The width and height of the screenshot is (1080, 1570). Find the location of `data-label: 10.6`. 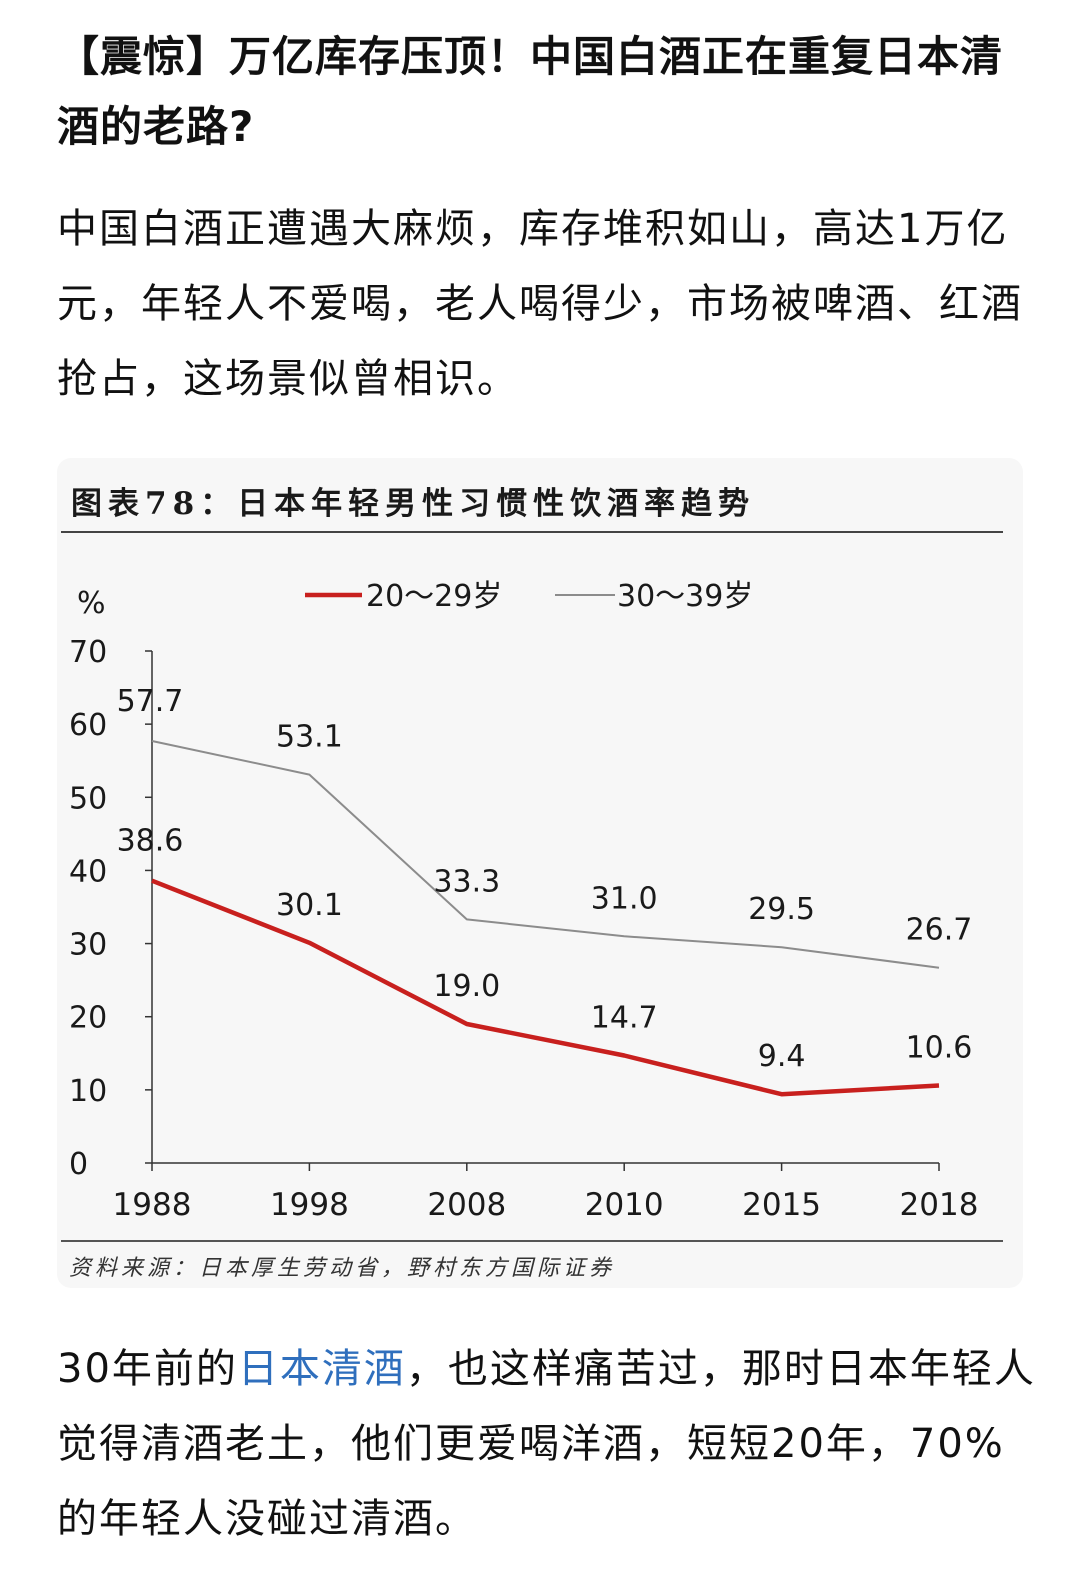

data-label: 10.6 is located at coordinates (939, 1047).